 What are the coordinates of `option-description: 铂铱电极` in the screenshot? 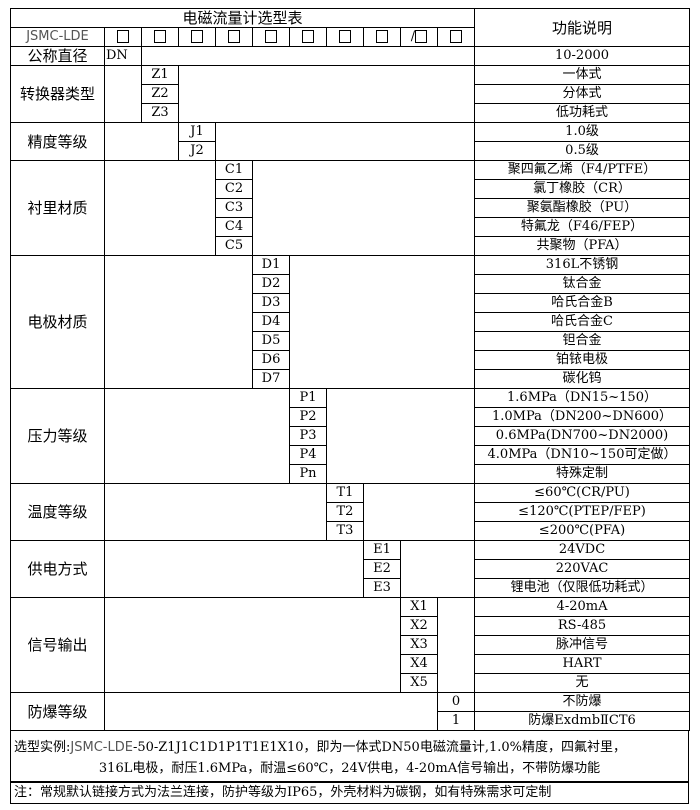 It's located at (582, 360).